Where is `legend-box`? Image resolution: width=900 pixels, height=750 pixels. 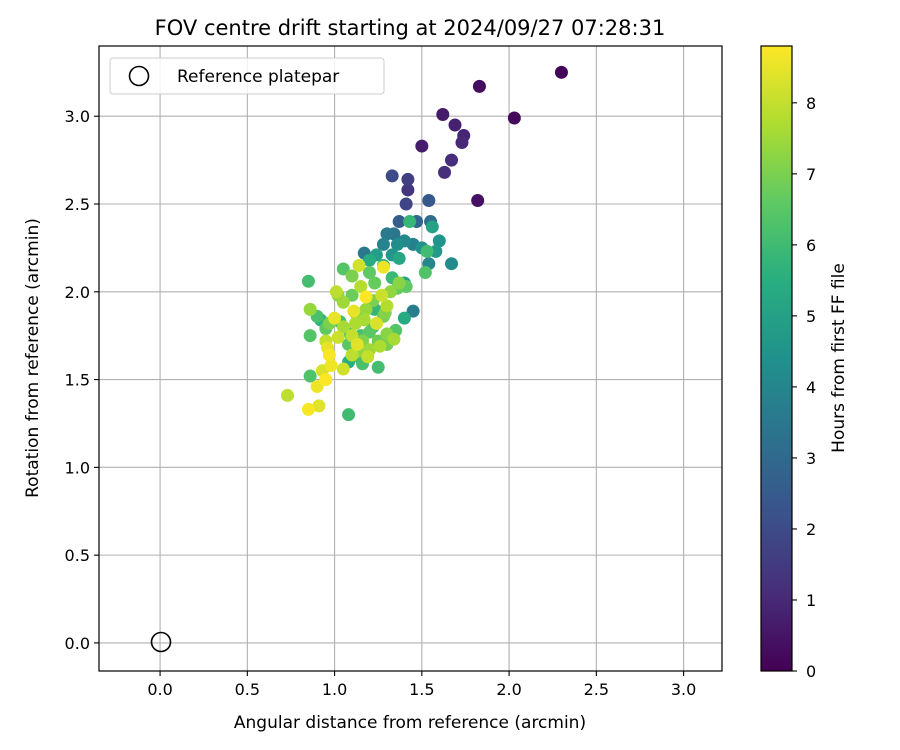
legend-box is located at coordinates (247, 76).